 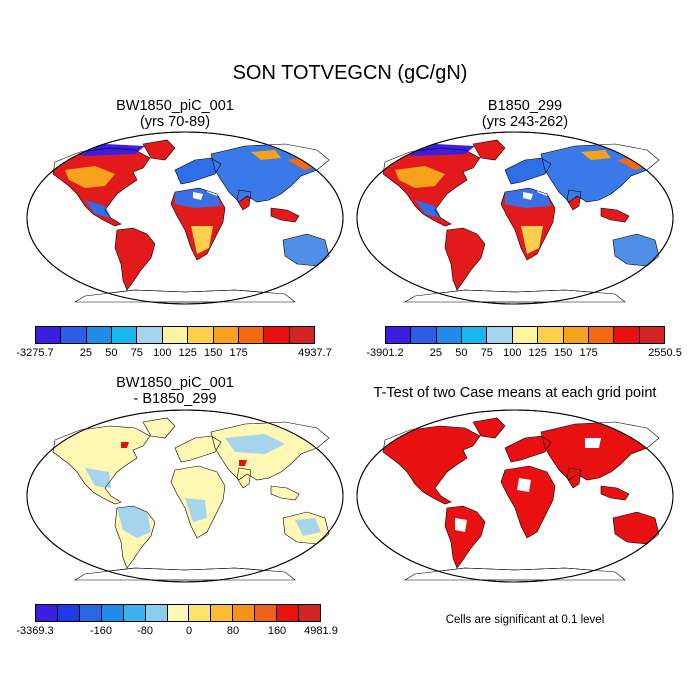 What do you see at coordinates (35, 353) in the screenshot?
I see `colorbar-tick-label: -3275.7` at bounding box center [35, 353].